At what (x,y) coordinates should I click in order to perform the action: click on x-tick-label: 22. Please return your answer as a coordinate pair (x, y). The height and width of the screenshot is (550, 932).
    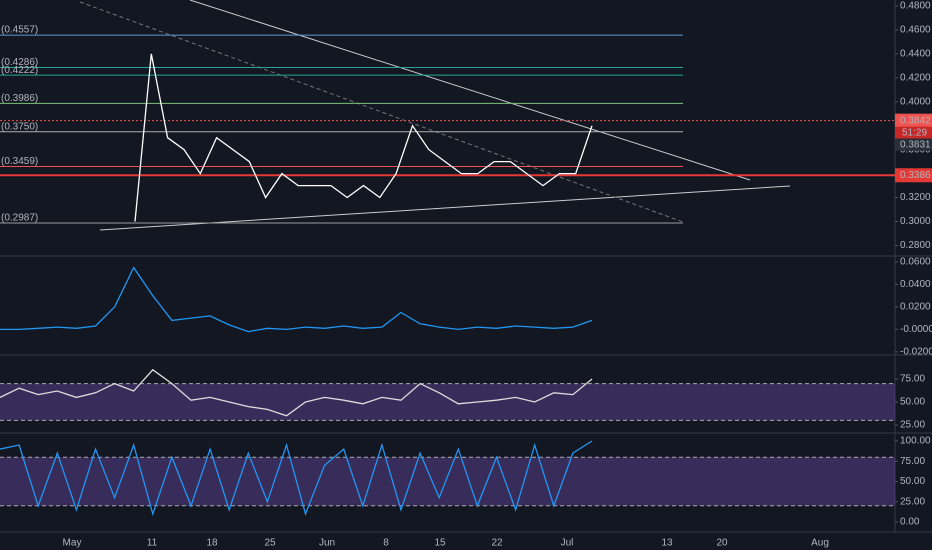
    Looking at the image, I should click on (497, 543).